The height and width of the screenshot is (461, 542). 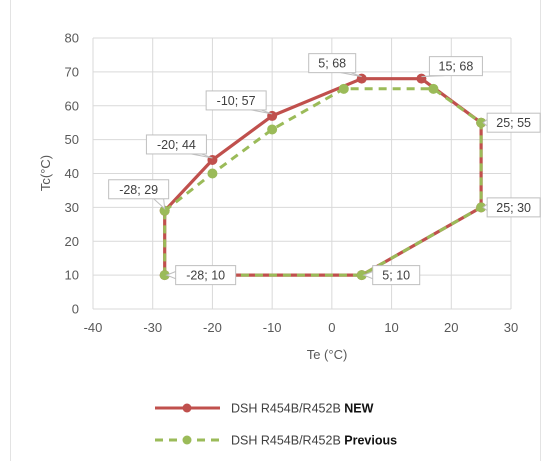 What do you see at coordinates (93, 327) in the screenshot?
I see `x-tick-label: -40` at bounding box center [93, 327].